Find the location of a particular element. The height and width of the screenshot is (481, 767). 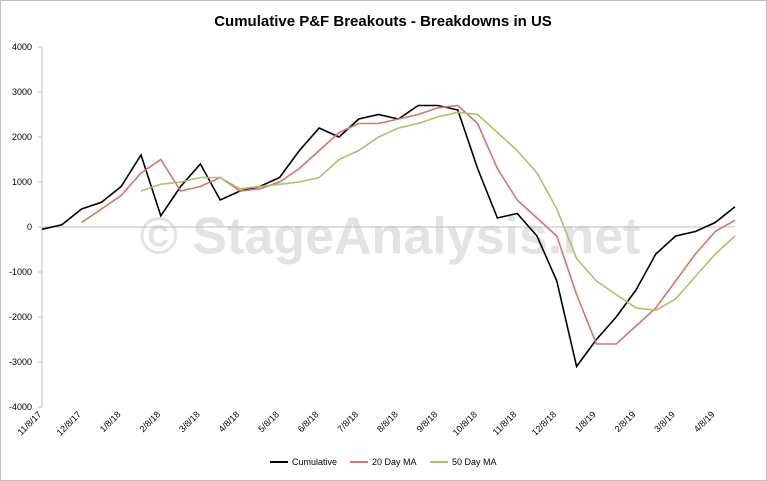

y-tick-label: -4000 is located at coordinates (20, 407).